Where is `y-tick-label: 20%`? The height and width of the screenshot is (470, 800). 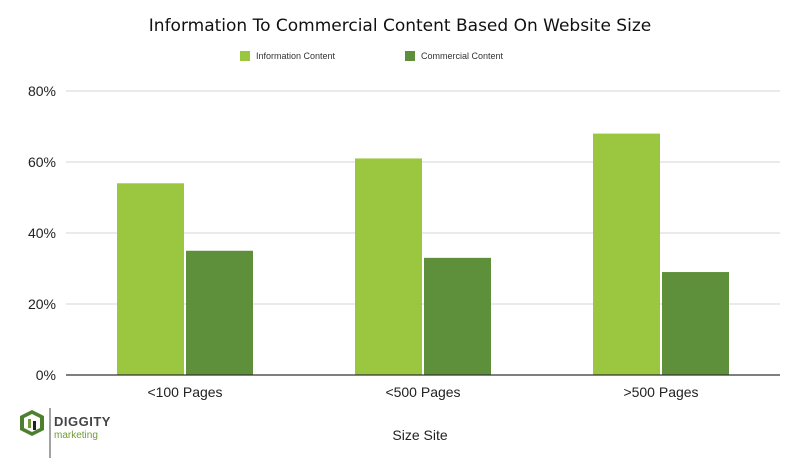
y-tick-label: 20% is located at coordinates (42, 304).